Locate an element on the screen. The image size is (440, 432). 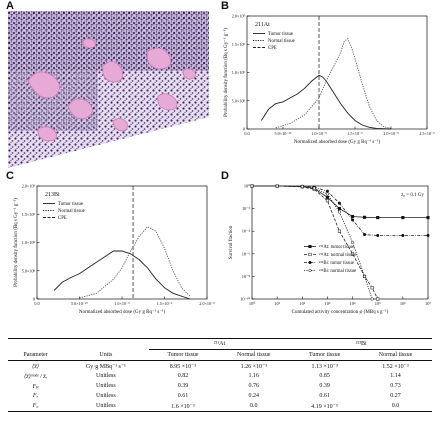
legend-label: ²¹¹At: normal tissue is located at coordinates (337, 255).